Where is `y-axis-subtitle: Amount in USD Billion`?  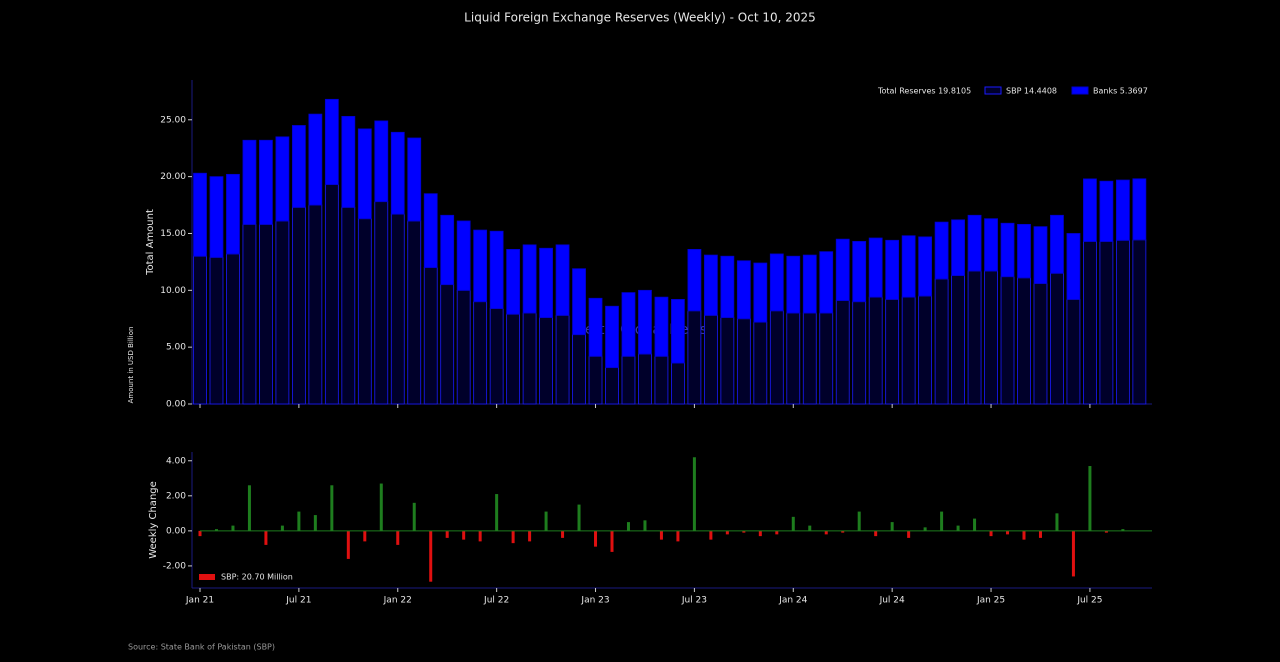
y-axis-subtitle: Amount in USD Billion is located at coordinates (131, 365).